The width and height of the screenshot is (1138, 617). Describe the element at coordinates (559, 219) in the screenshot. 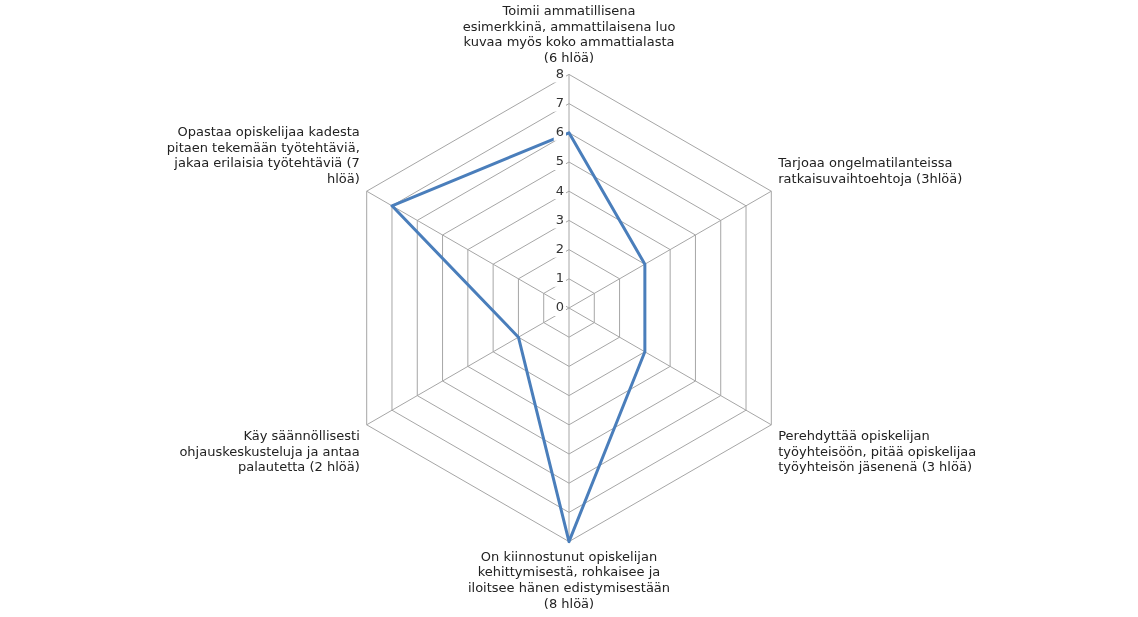

I see `y-tick-label: 3` at that location.